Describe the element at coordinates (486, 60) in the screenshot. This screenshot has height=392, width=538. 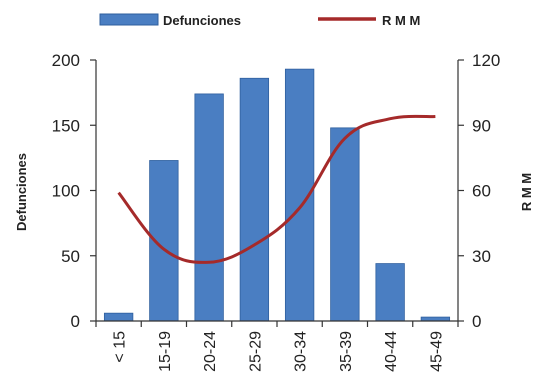
I see `y2-tick-label-4: 120` at that location.